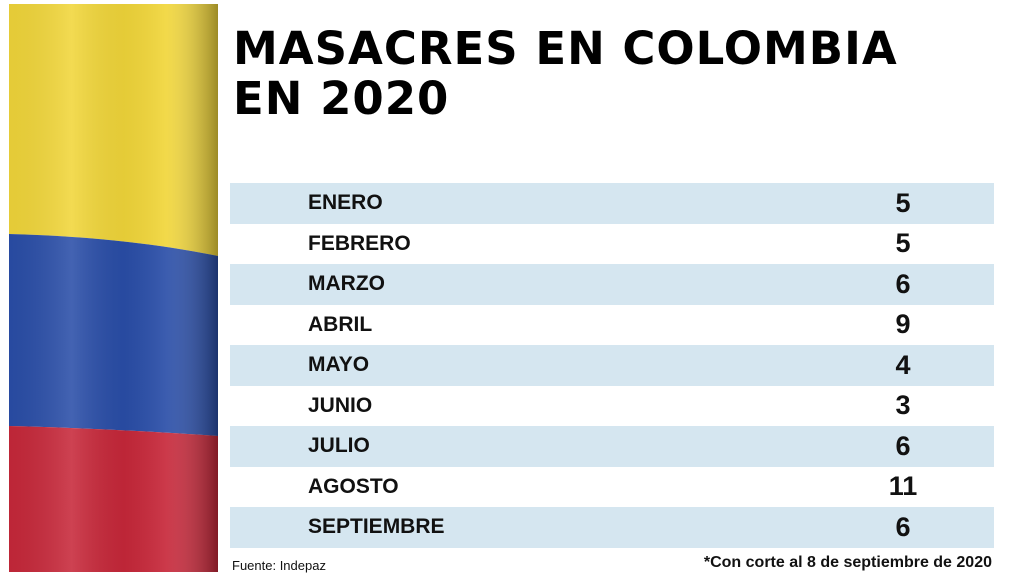 Image resolution: width=1024 pixels, height=576 pixels. Describe the element at coordinates (903, 405) in the screenshot. I see `massacre-count: 3` at that location.